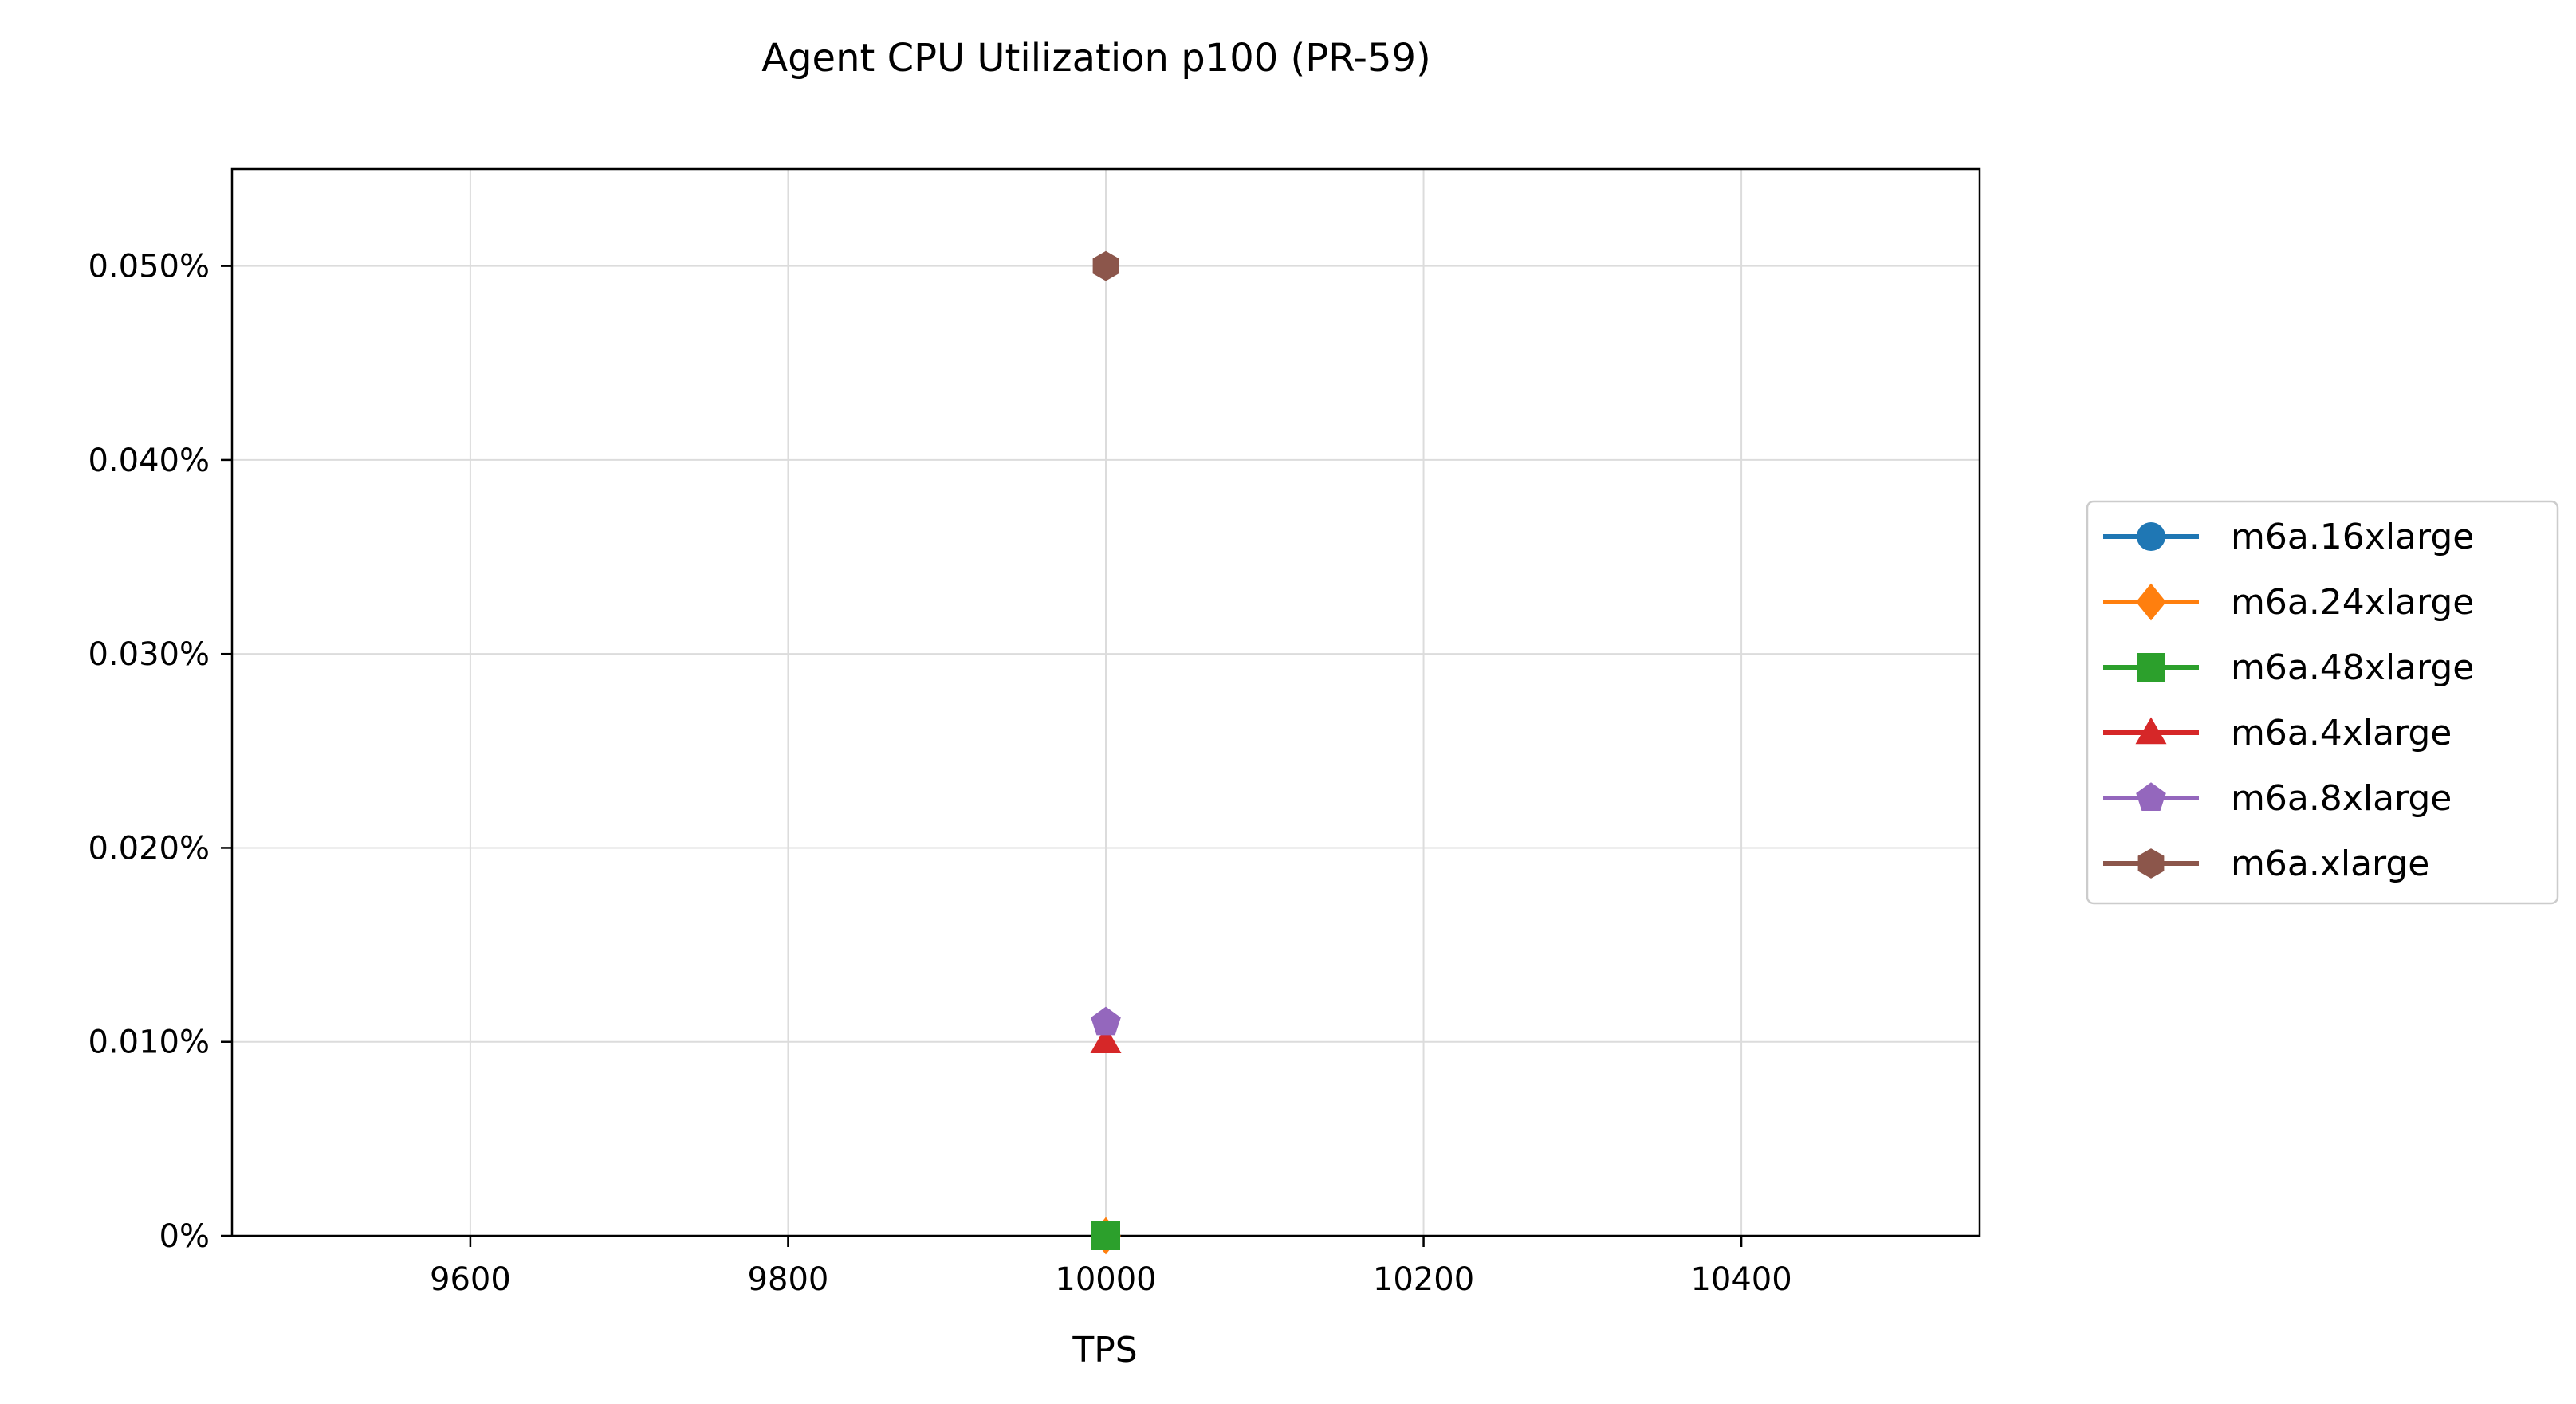 This screenshot has height=1404, width=2576. I want to click on x-tick-label: 10200, so click(1424, 1279).